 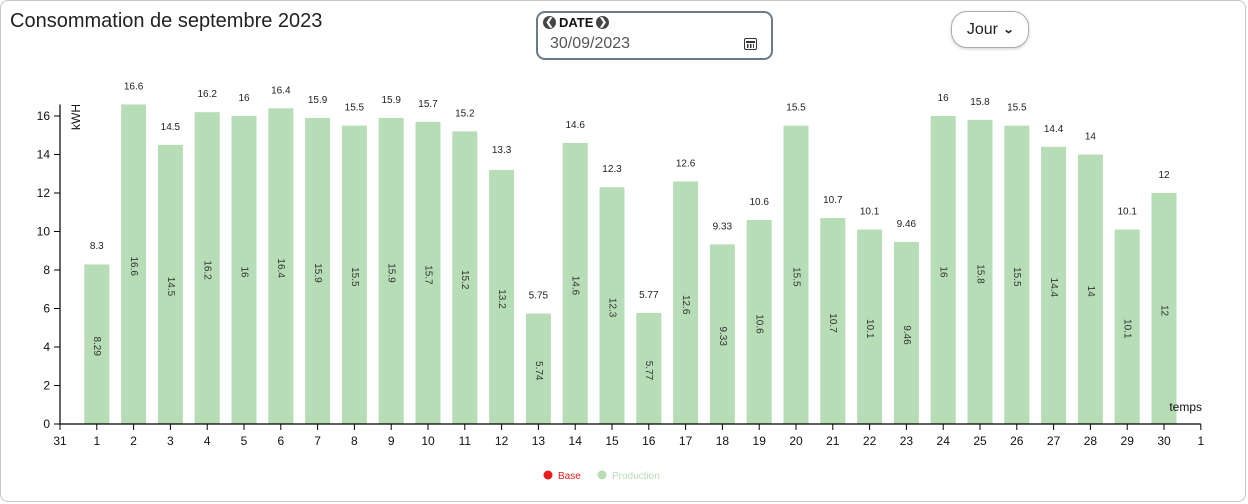 What do you see at coordinates (354, 441) in the screenshot?
I see `x-tick-label: 8` at bounding box center [354, 441].